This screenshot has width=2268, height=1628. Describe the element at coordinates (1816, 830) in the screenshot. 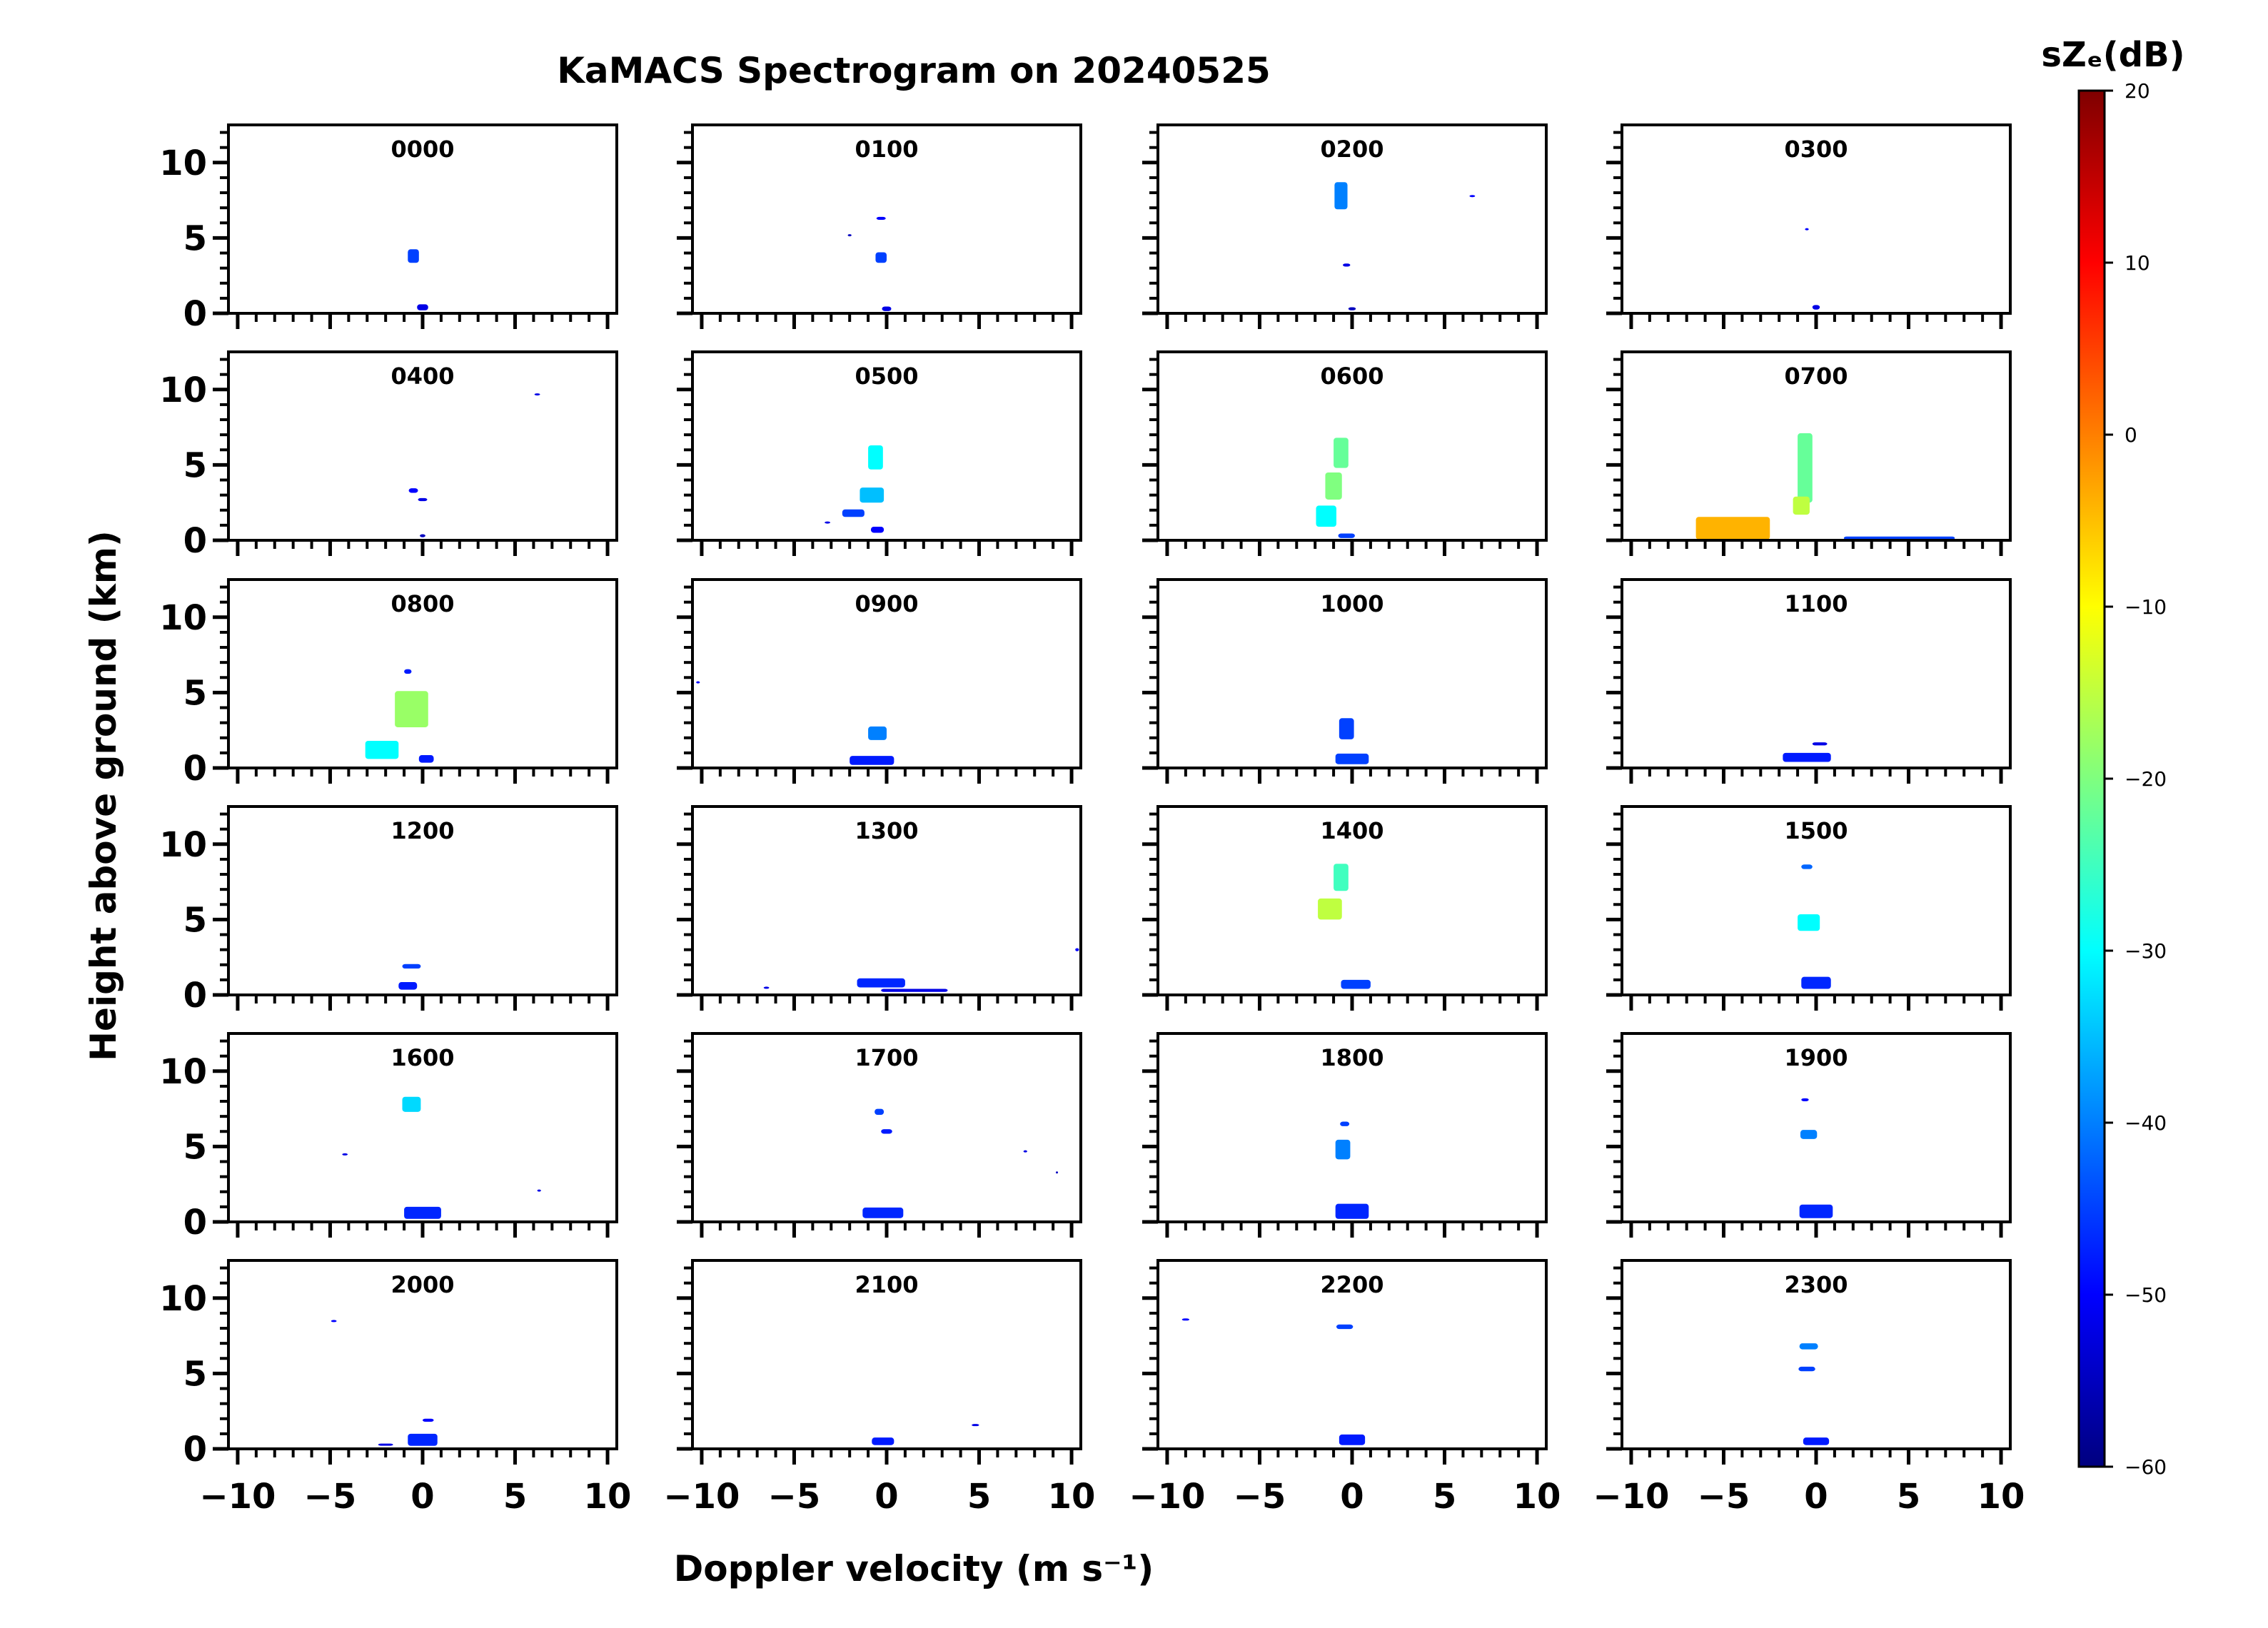

I see `panel-label: 1500` at that location.